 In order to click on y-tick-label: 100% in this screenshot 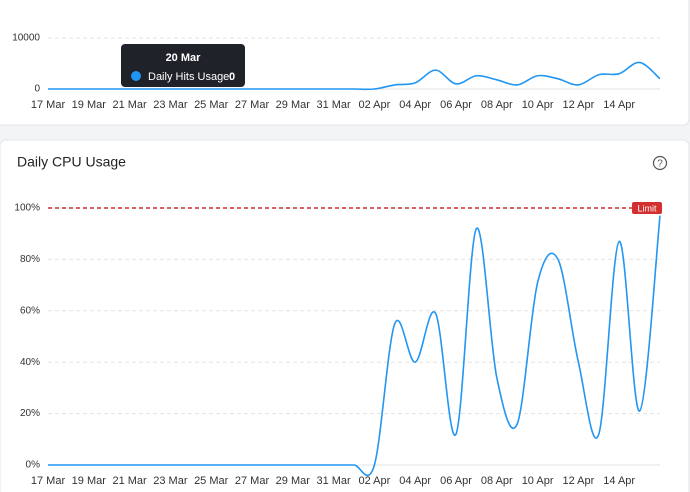, I will do `click(27, 208)`.